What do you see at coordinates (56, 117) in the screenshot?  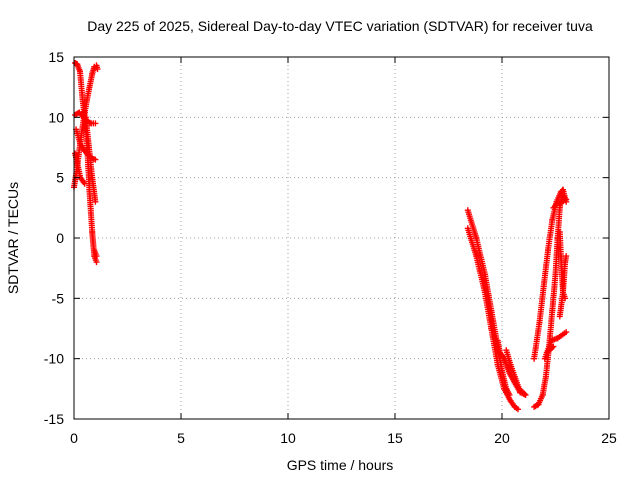 I see `y-tick-label: 10` at bounding box center [56, 117].